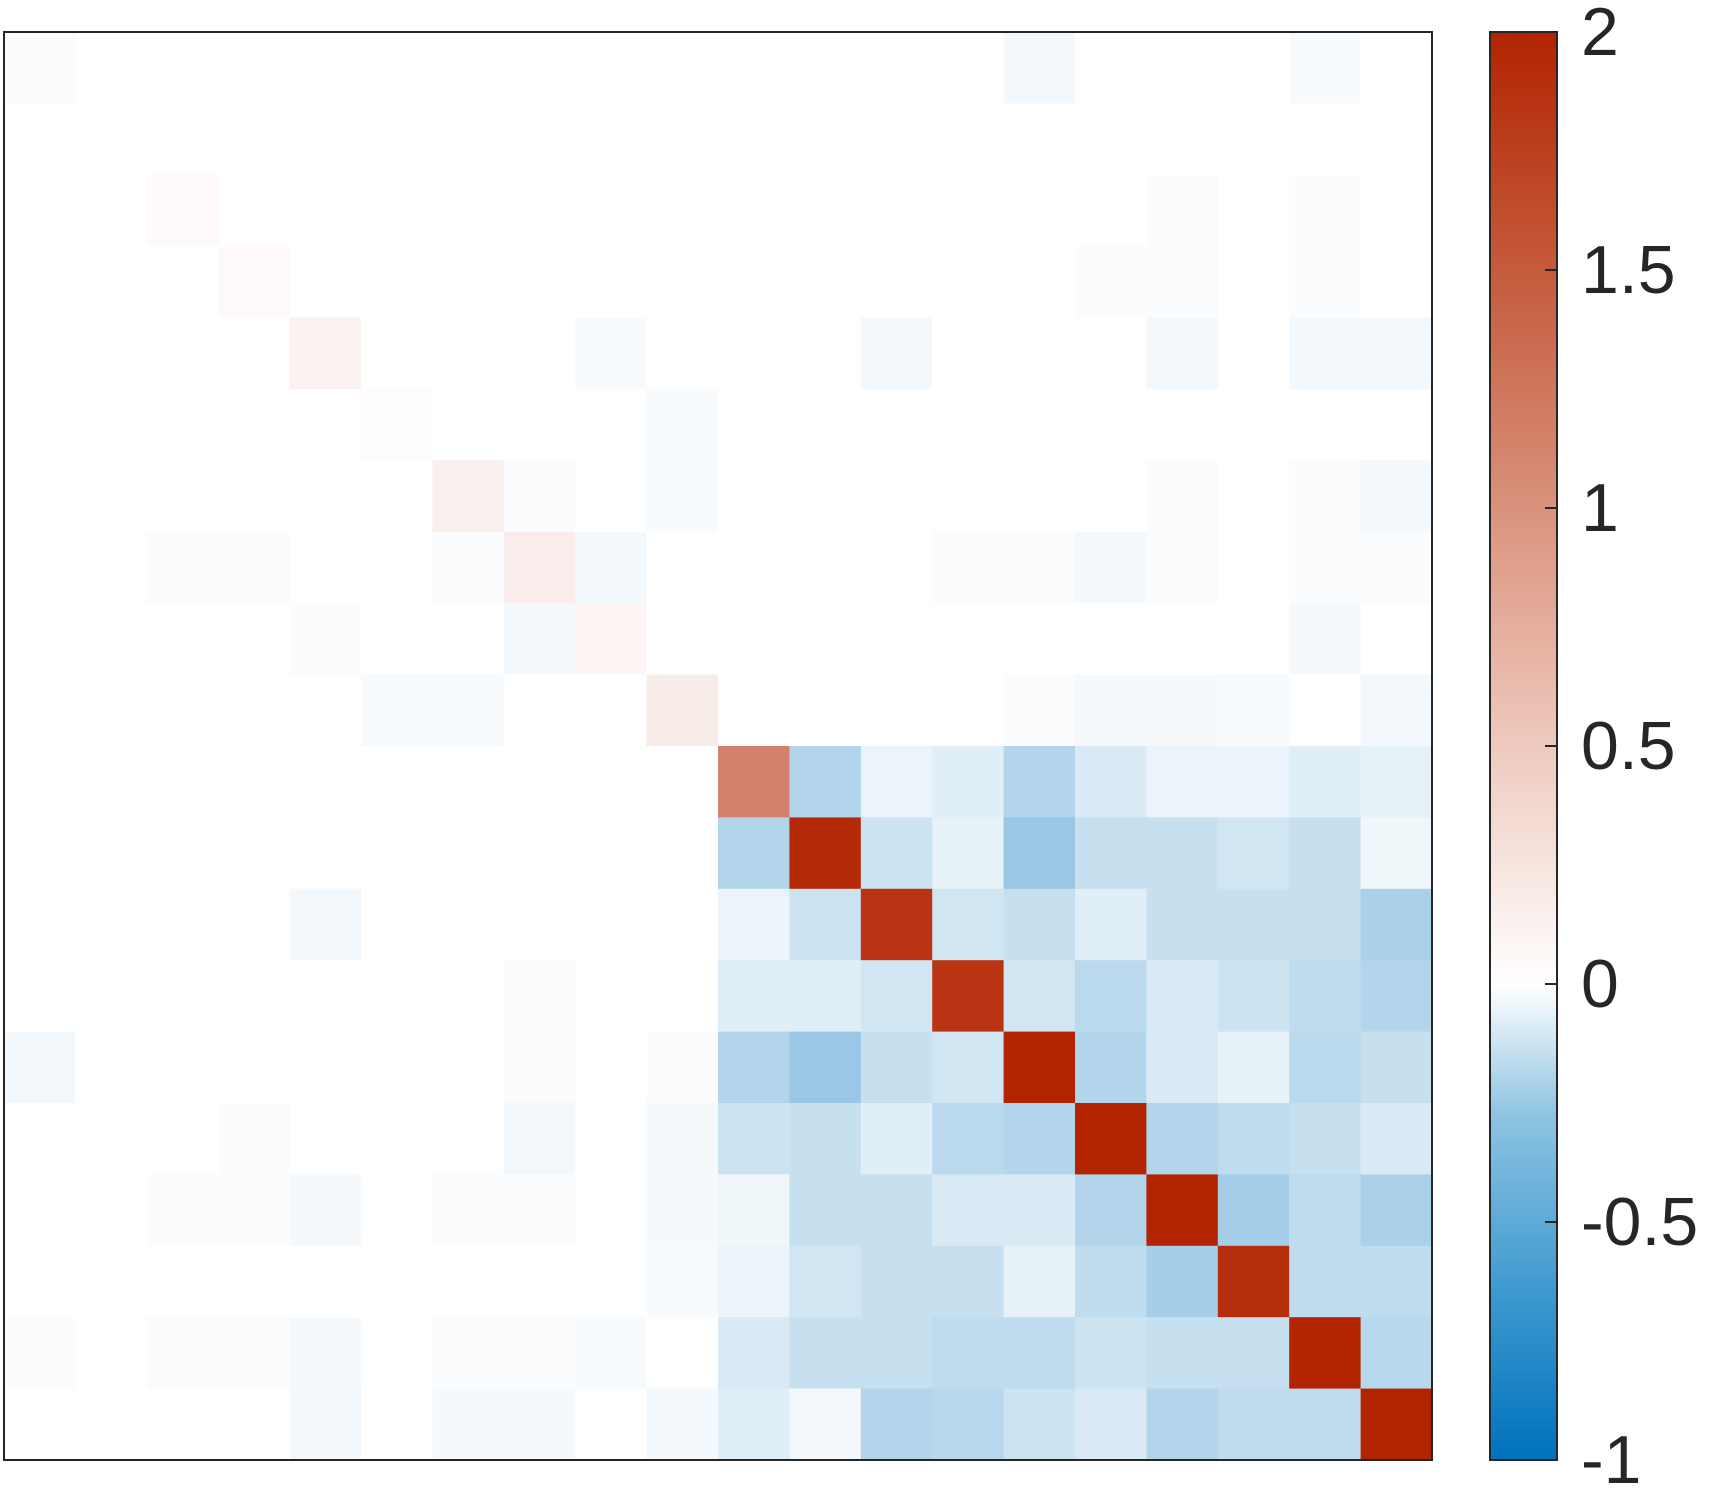 This screenshot has width=1727, height=1491. What do you see at coordinates (968, 1281) in the screenshot?
I see `heatmap-cell-r17-c13` at bounding box center [968, 1281].